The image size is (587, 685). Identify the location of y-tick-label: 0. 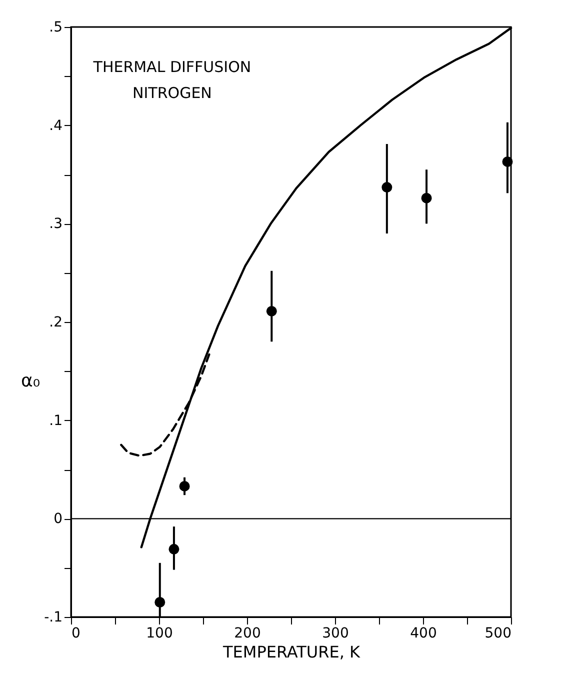
(58, 519).